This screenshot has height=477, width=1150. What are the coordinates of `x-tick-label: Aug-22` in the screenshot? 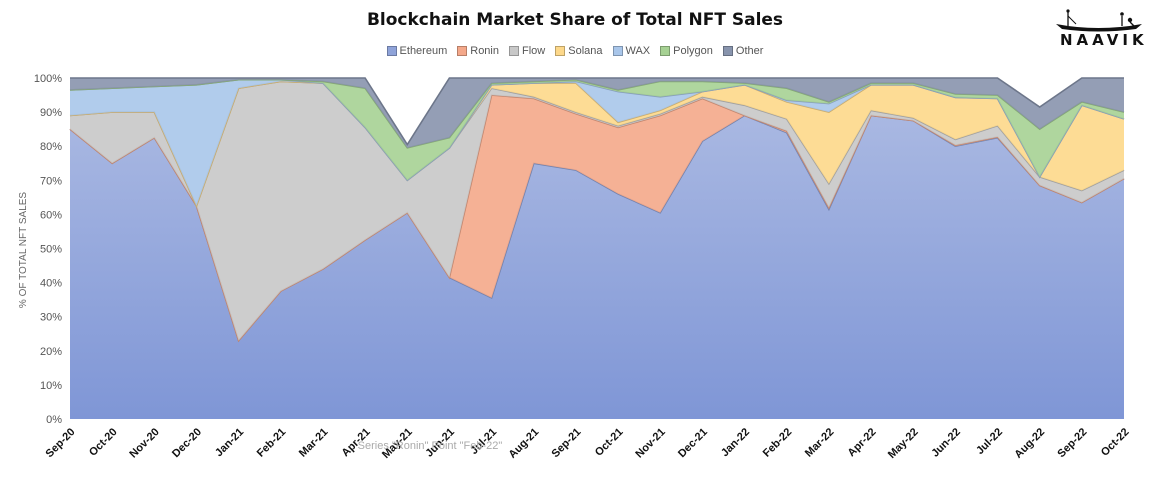 It's located at (1029, 443).